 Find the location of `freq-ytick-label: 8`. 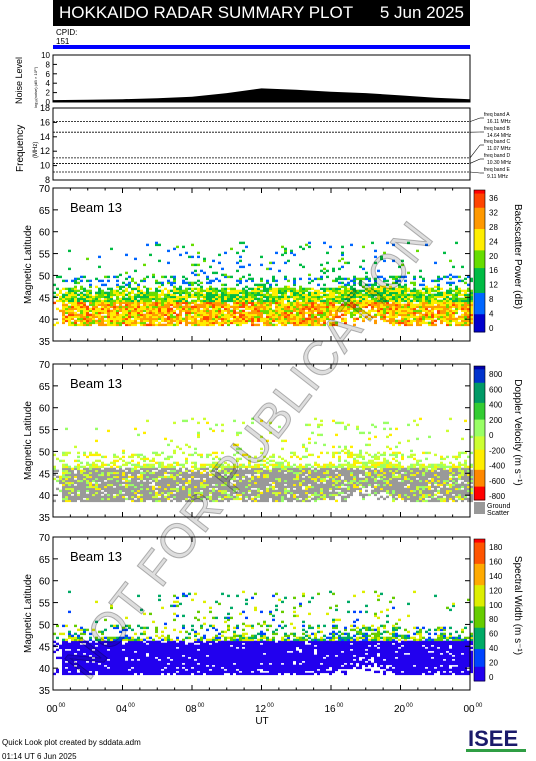

freq-ytick-label: 8 is located at coordinates (47, 180).